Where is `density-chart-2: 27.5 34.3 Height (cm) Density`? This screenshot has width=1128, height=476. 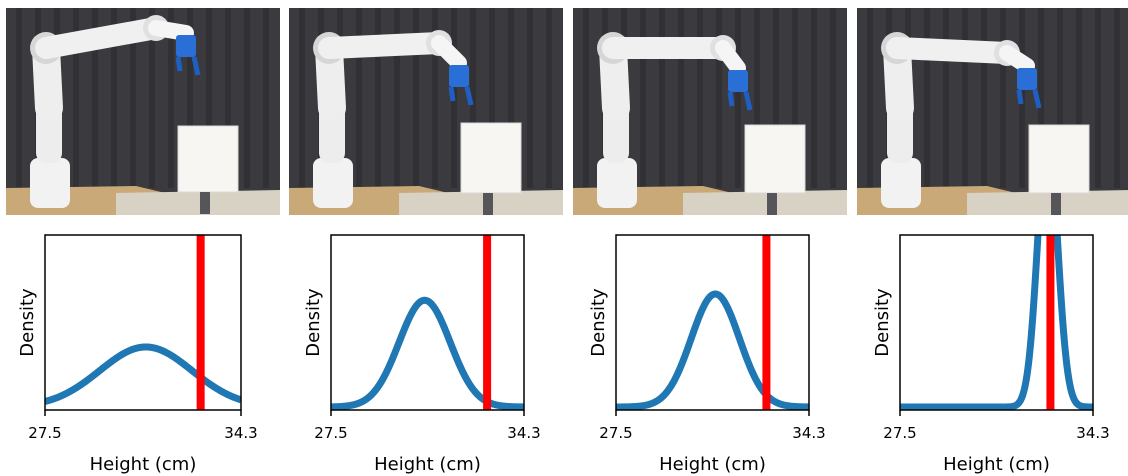
density-chart-2: 27.5 34.3 Height (cm) Density is located at coordinates (422, 354).